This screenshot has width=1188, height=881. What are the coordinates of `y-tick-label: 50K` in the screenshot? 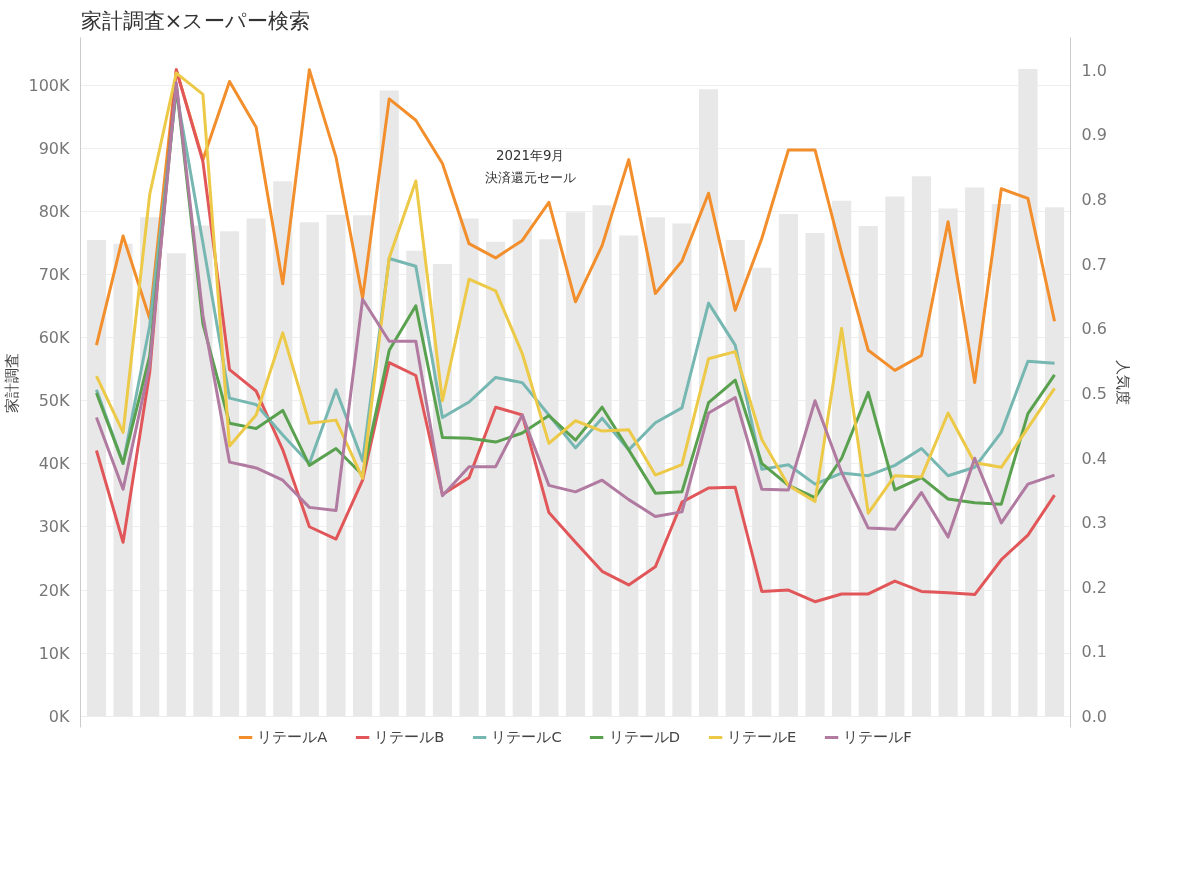 It's located at (54, 401).